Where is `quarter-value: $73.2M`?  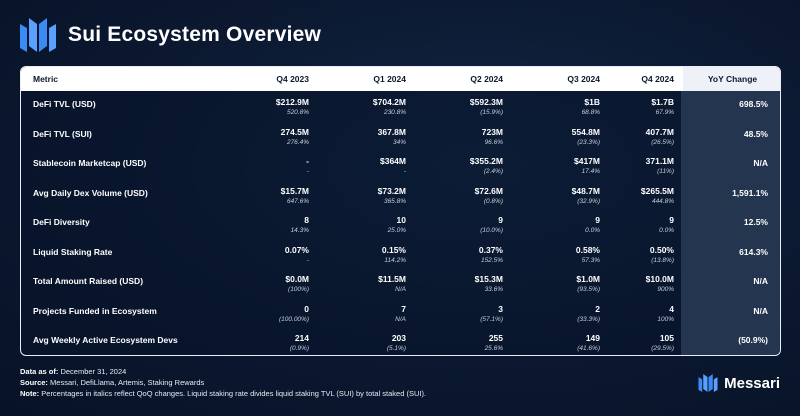
quarter-value: $73.2M is located at coordinates (391, 190).